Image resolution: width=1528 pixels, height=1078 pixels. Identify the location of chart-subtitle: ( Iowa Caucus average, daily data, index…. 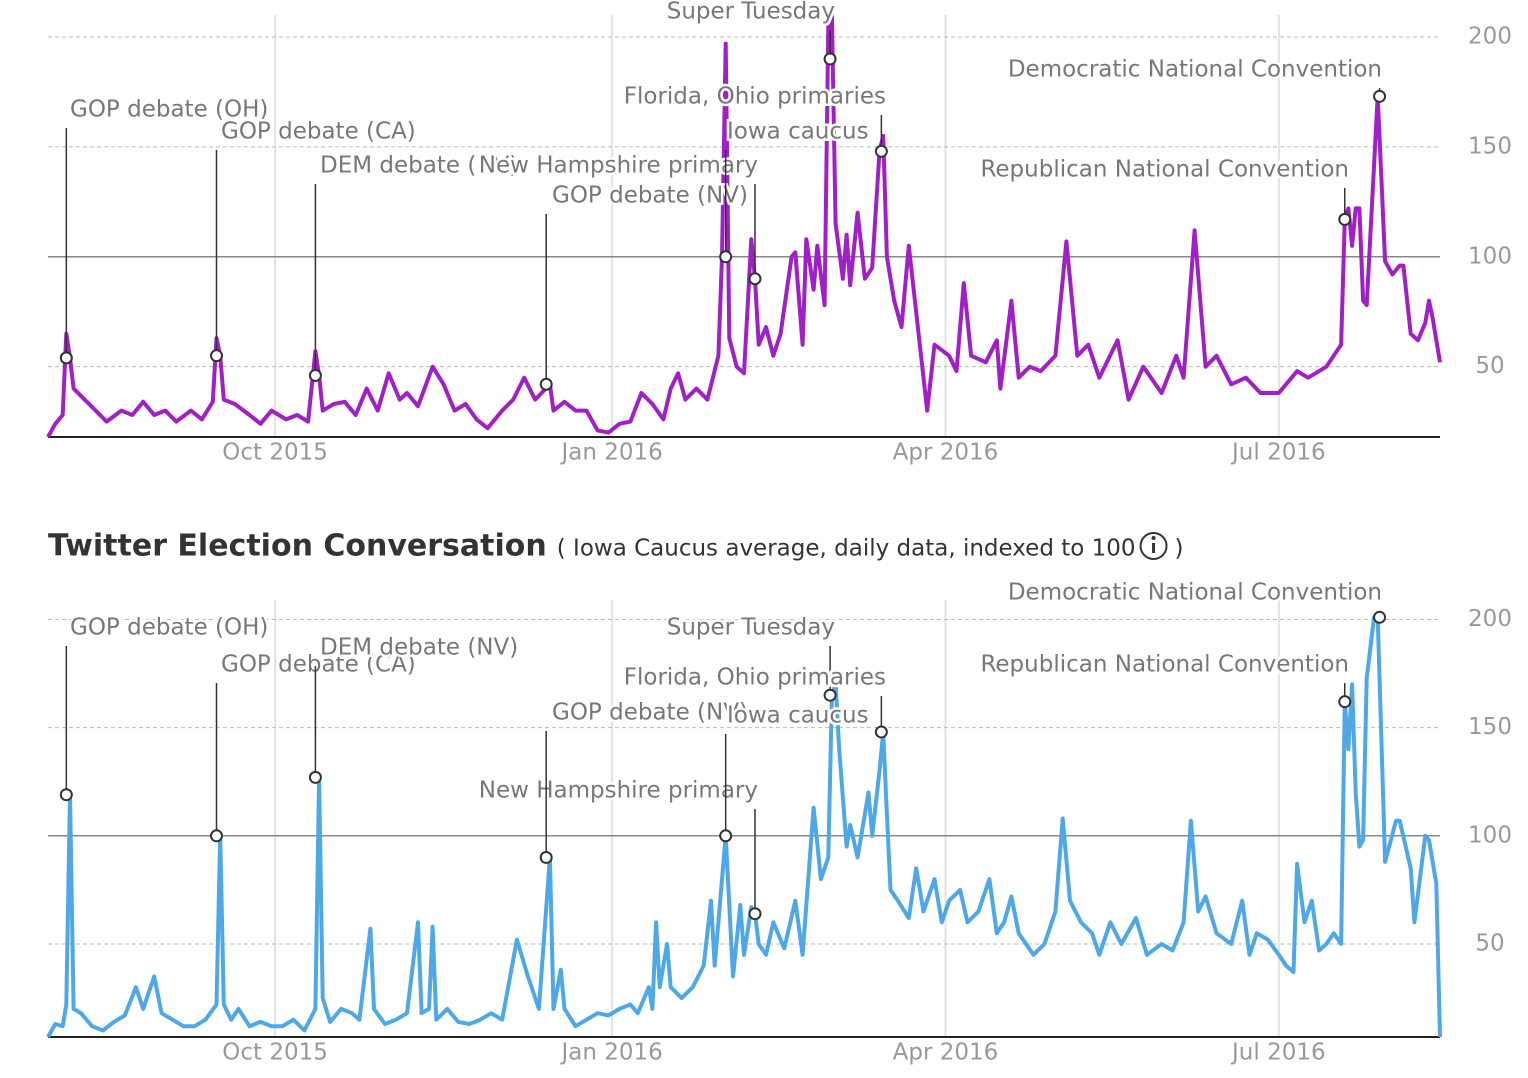
(846, 549).